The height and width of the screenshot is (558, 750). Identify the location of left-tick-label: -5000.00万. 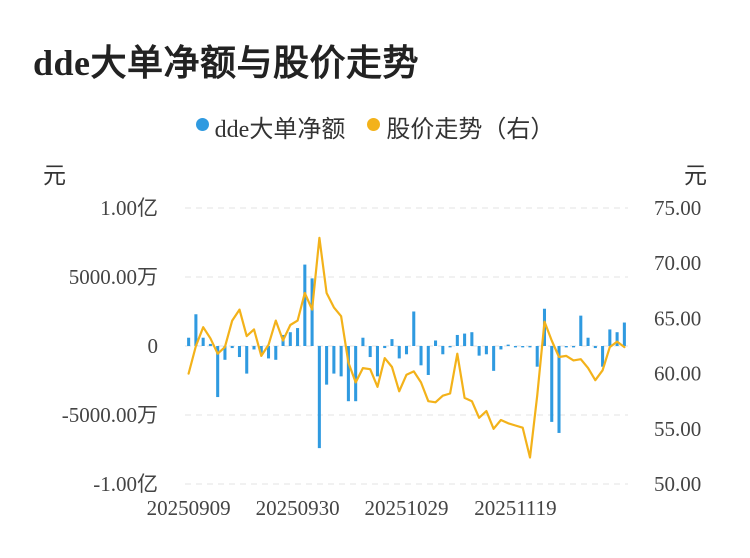
(110, 415).